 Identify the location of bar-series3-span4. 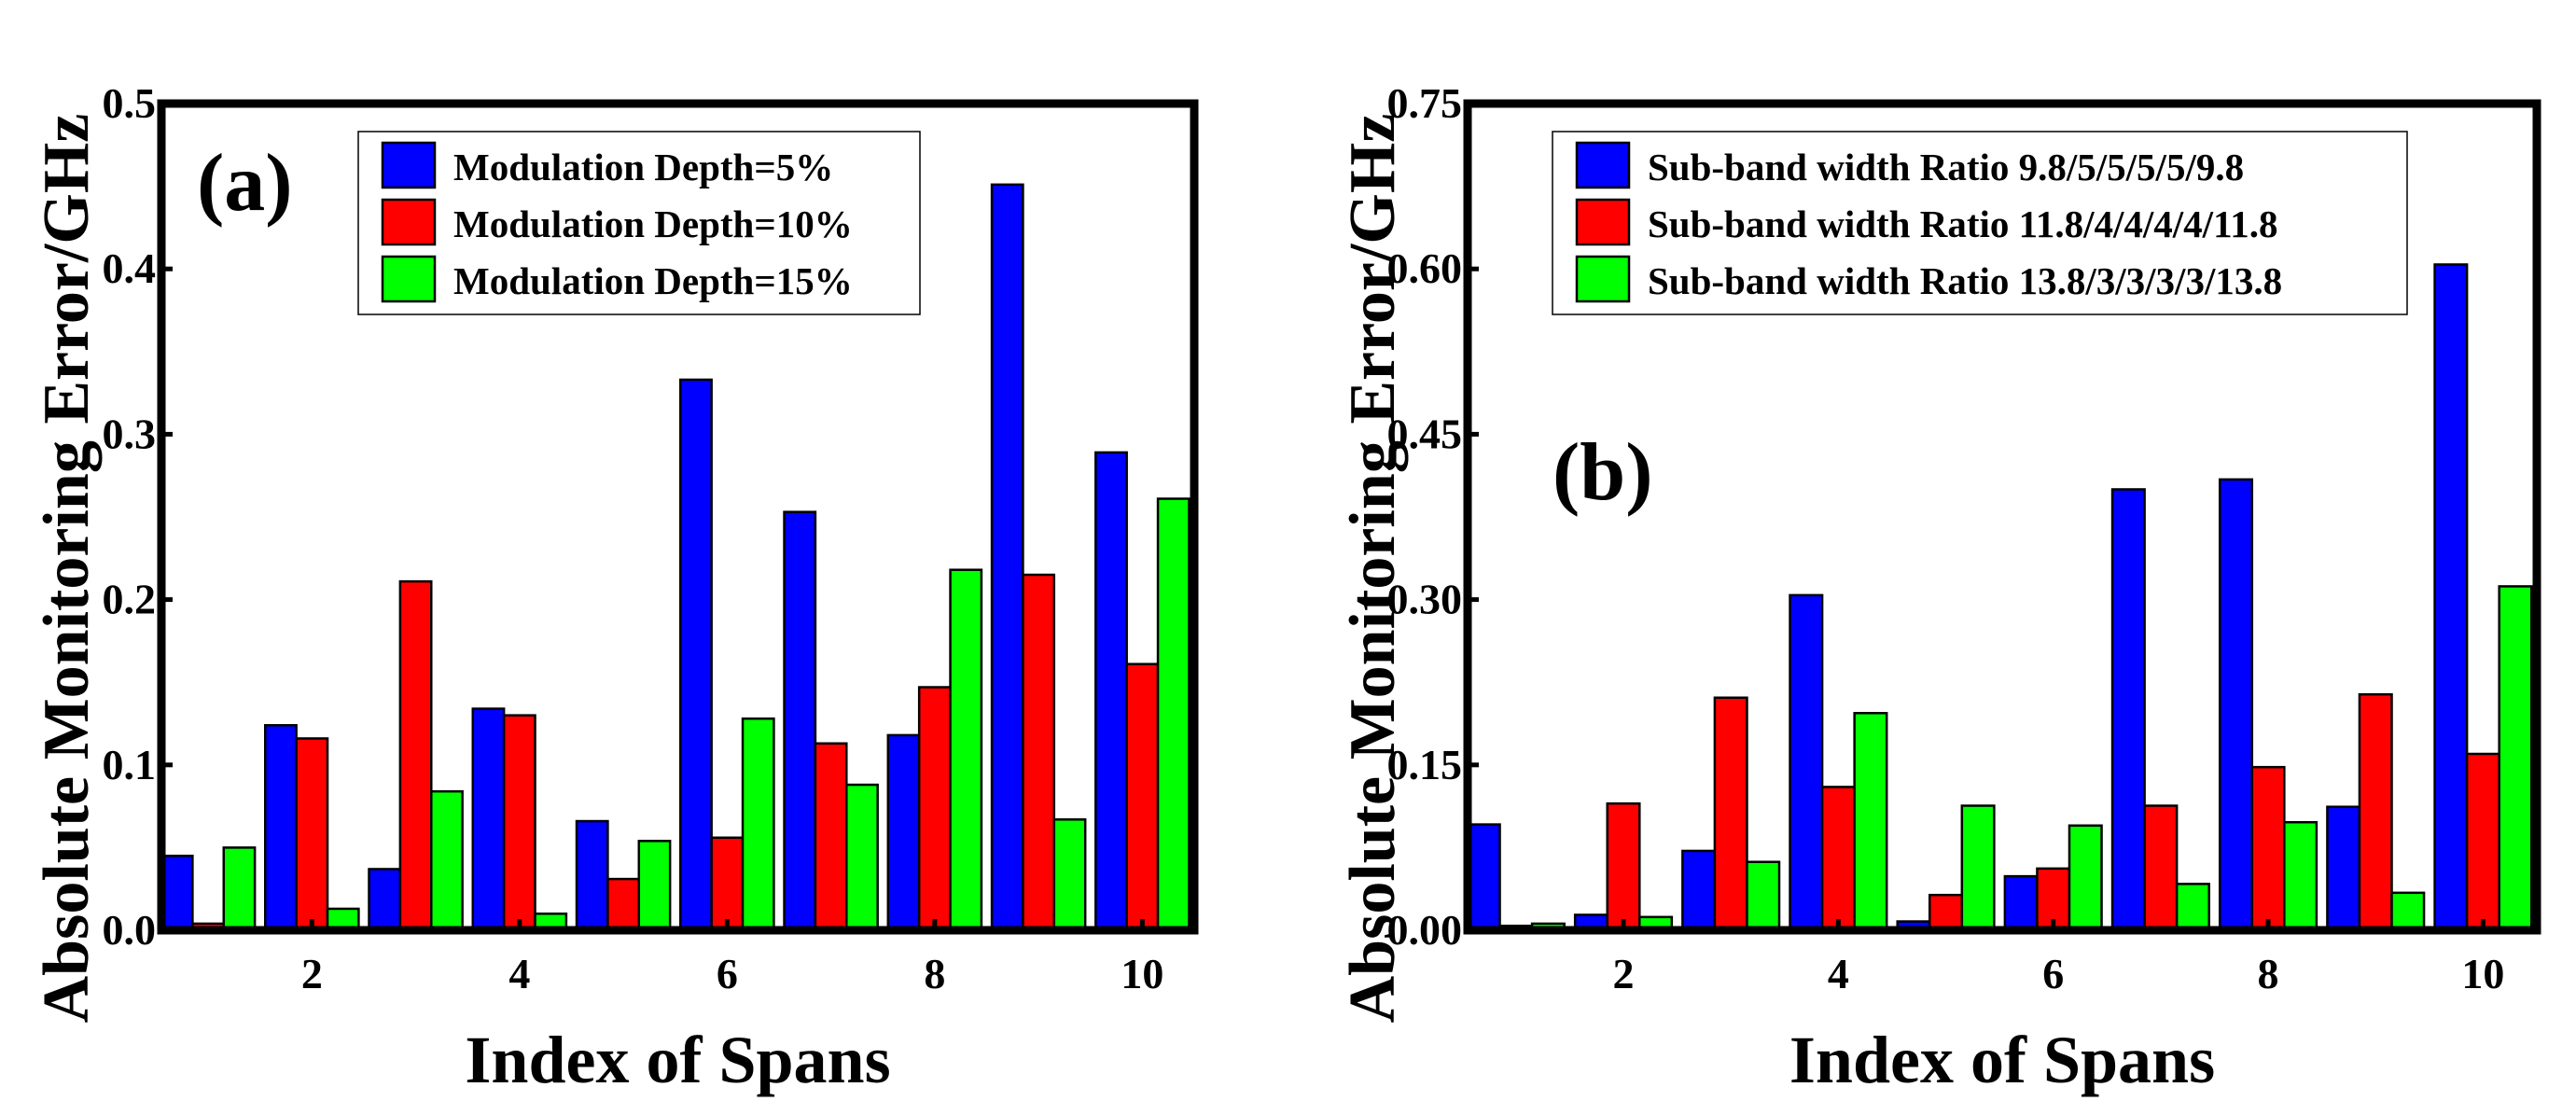
(1870, 822).